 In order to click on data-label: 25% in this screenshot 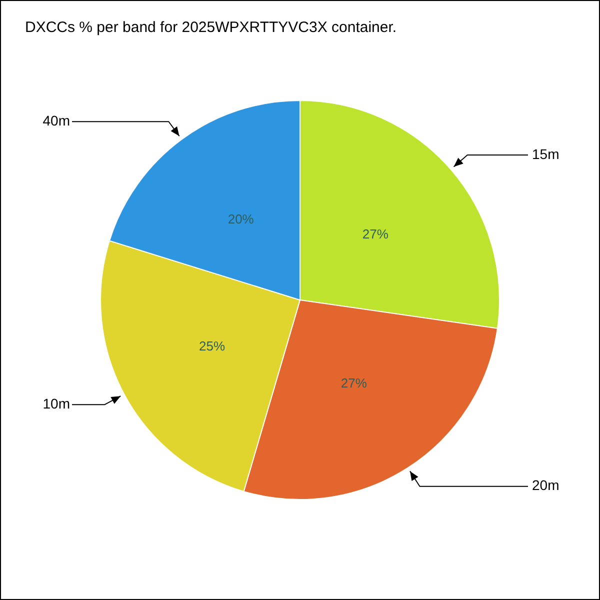, I will do `click(212, 346)`.